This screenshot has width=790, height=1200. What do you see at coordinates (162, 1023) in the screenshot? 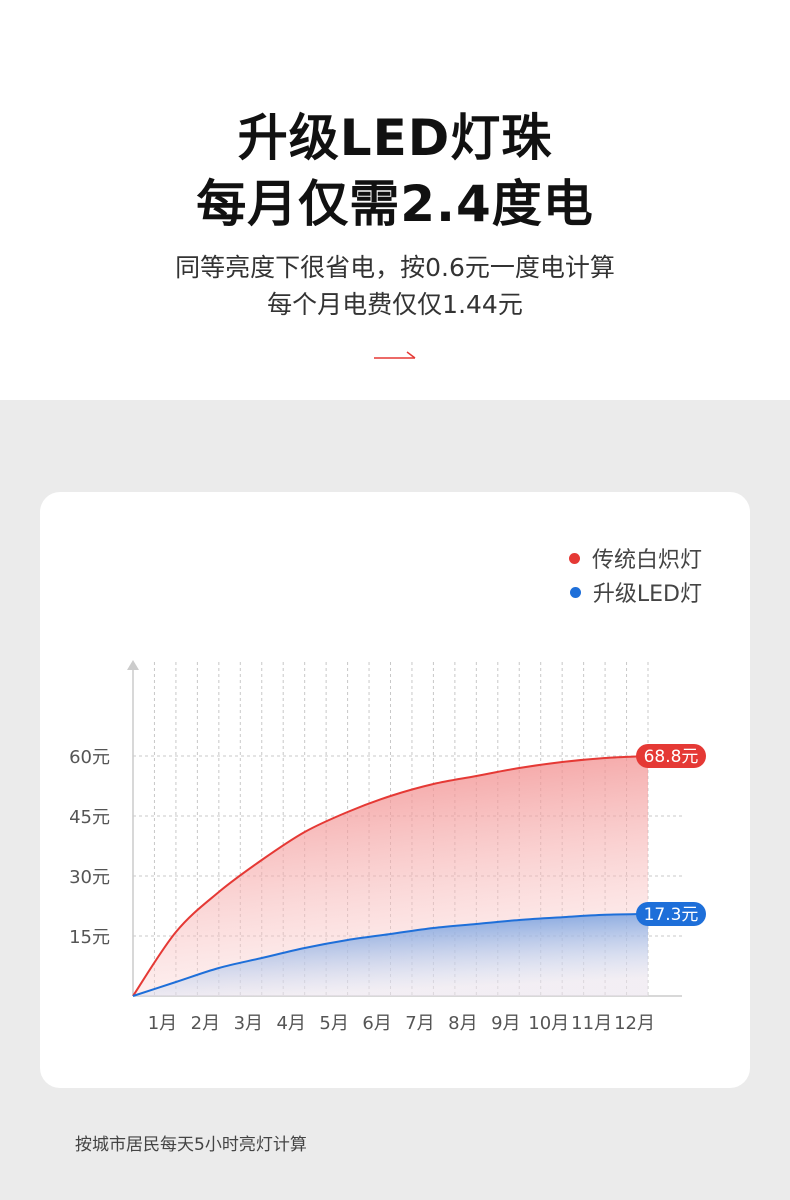
I see `x-tick-label: 1月` at bounding box center [162, 1023].